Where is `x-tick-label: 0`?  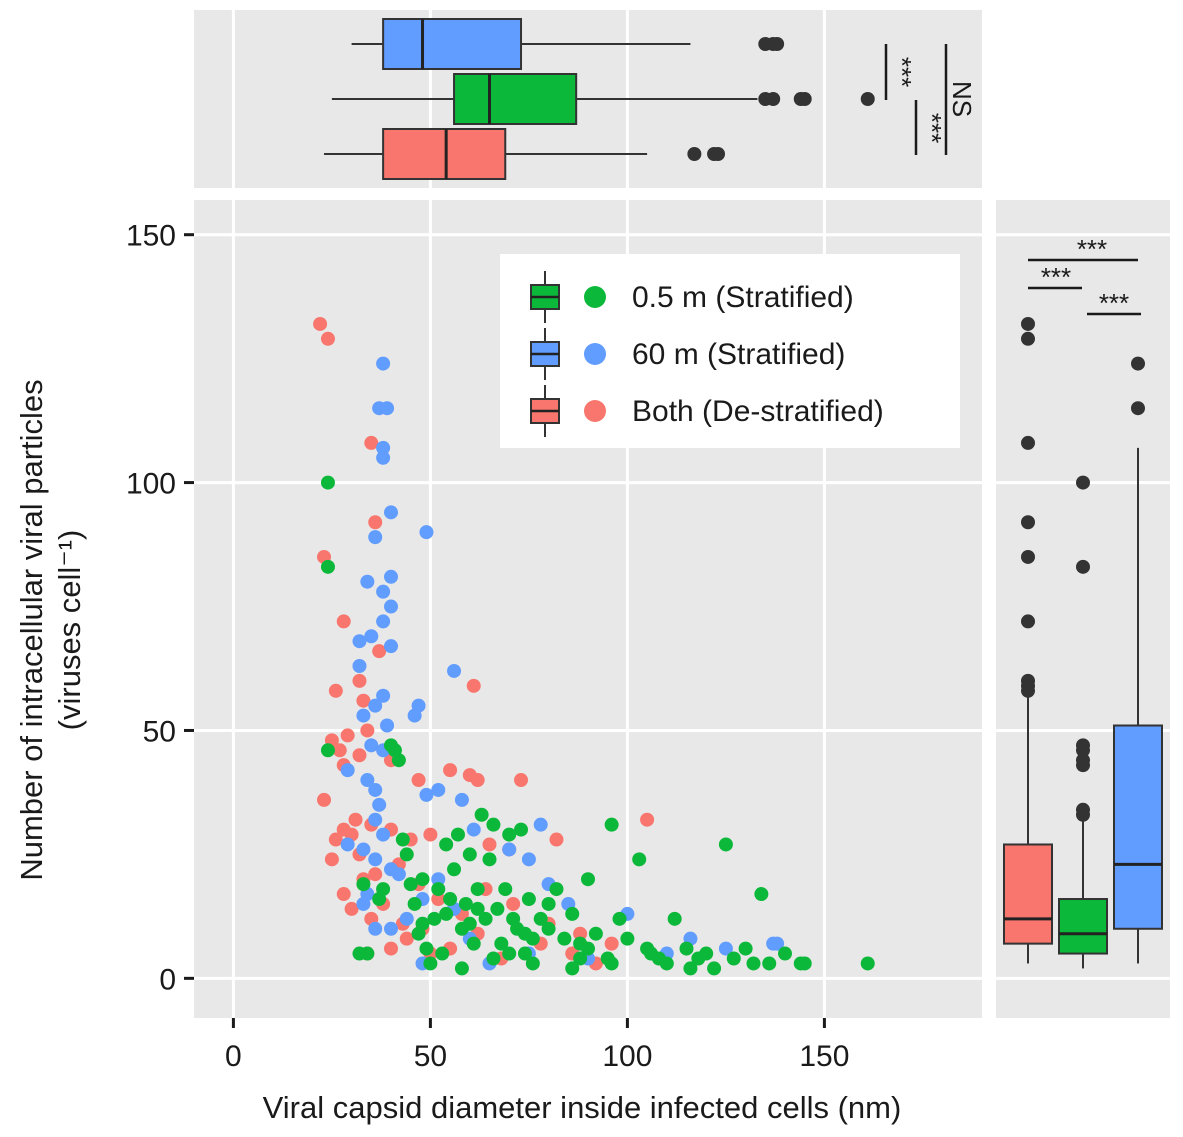 x-tick-label: 0 is located at coordinates (233, 1056).